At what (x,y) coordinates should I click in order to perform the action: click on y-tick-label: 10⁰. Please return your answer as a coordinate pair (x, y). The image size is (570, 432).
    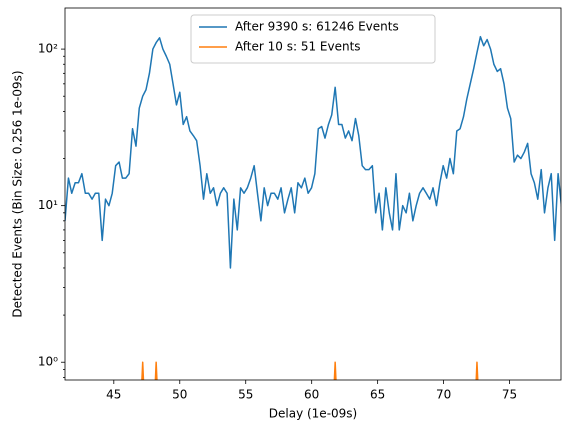
    Looking at the image, I should click on (48, 362).